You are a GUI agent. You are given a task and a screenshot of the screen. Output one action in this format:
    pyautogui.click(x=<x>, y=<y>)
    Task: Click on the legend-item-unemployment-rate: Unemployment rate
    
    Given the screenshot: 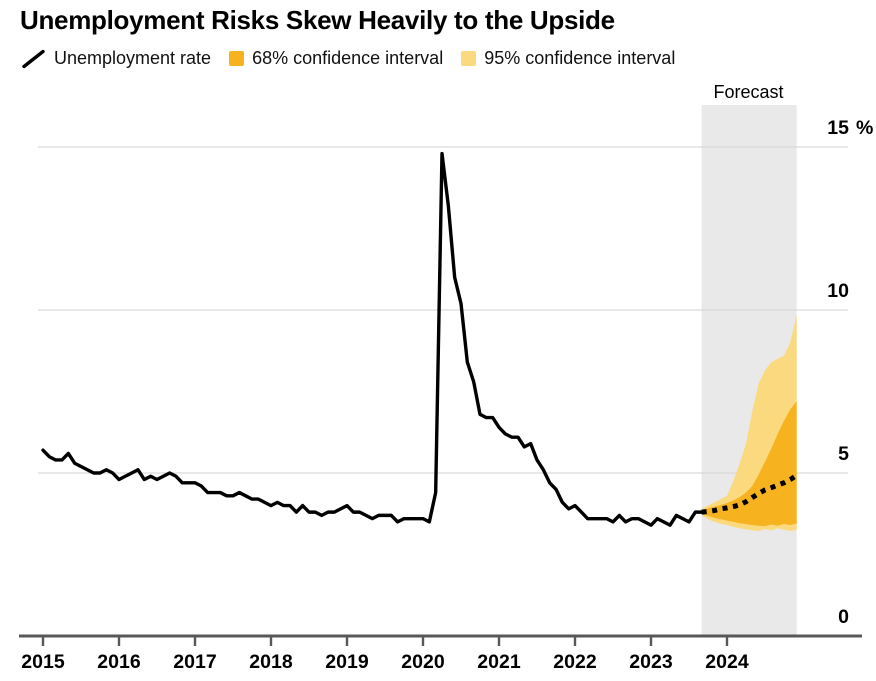 What is the action you would take?
    pyautogui.click(x=116, y=58)
    